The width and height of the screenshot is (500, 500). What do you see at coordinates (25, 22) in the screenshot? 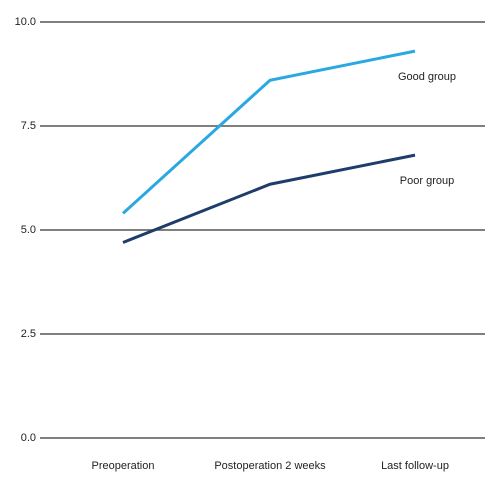
I see `y-tick-label: 10.0` at bounding box center [25, 22].